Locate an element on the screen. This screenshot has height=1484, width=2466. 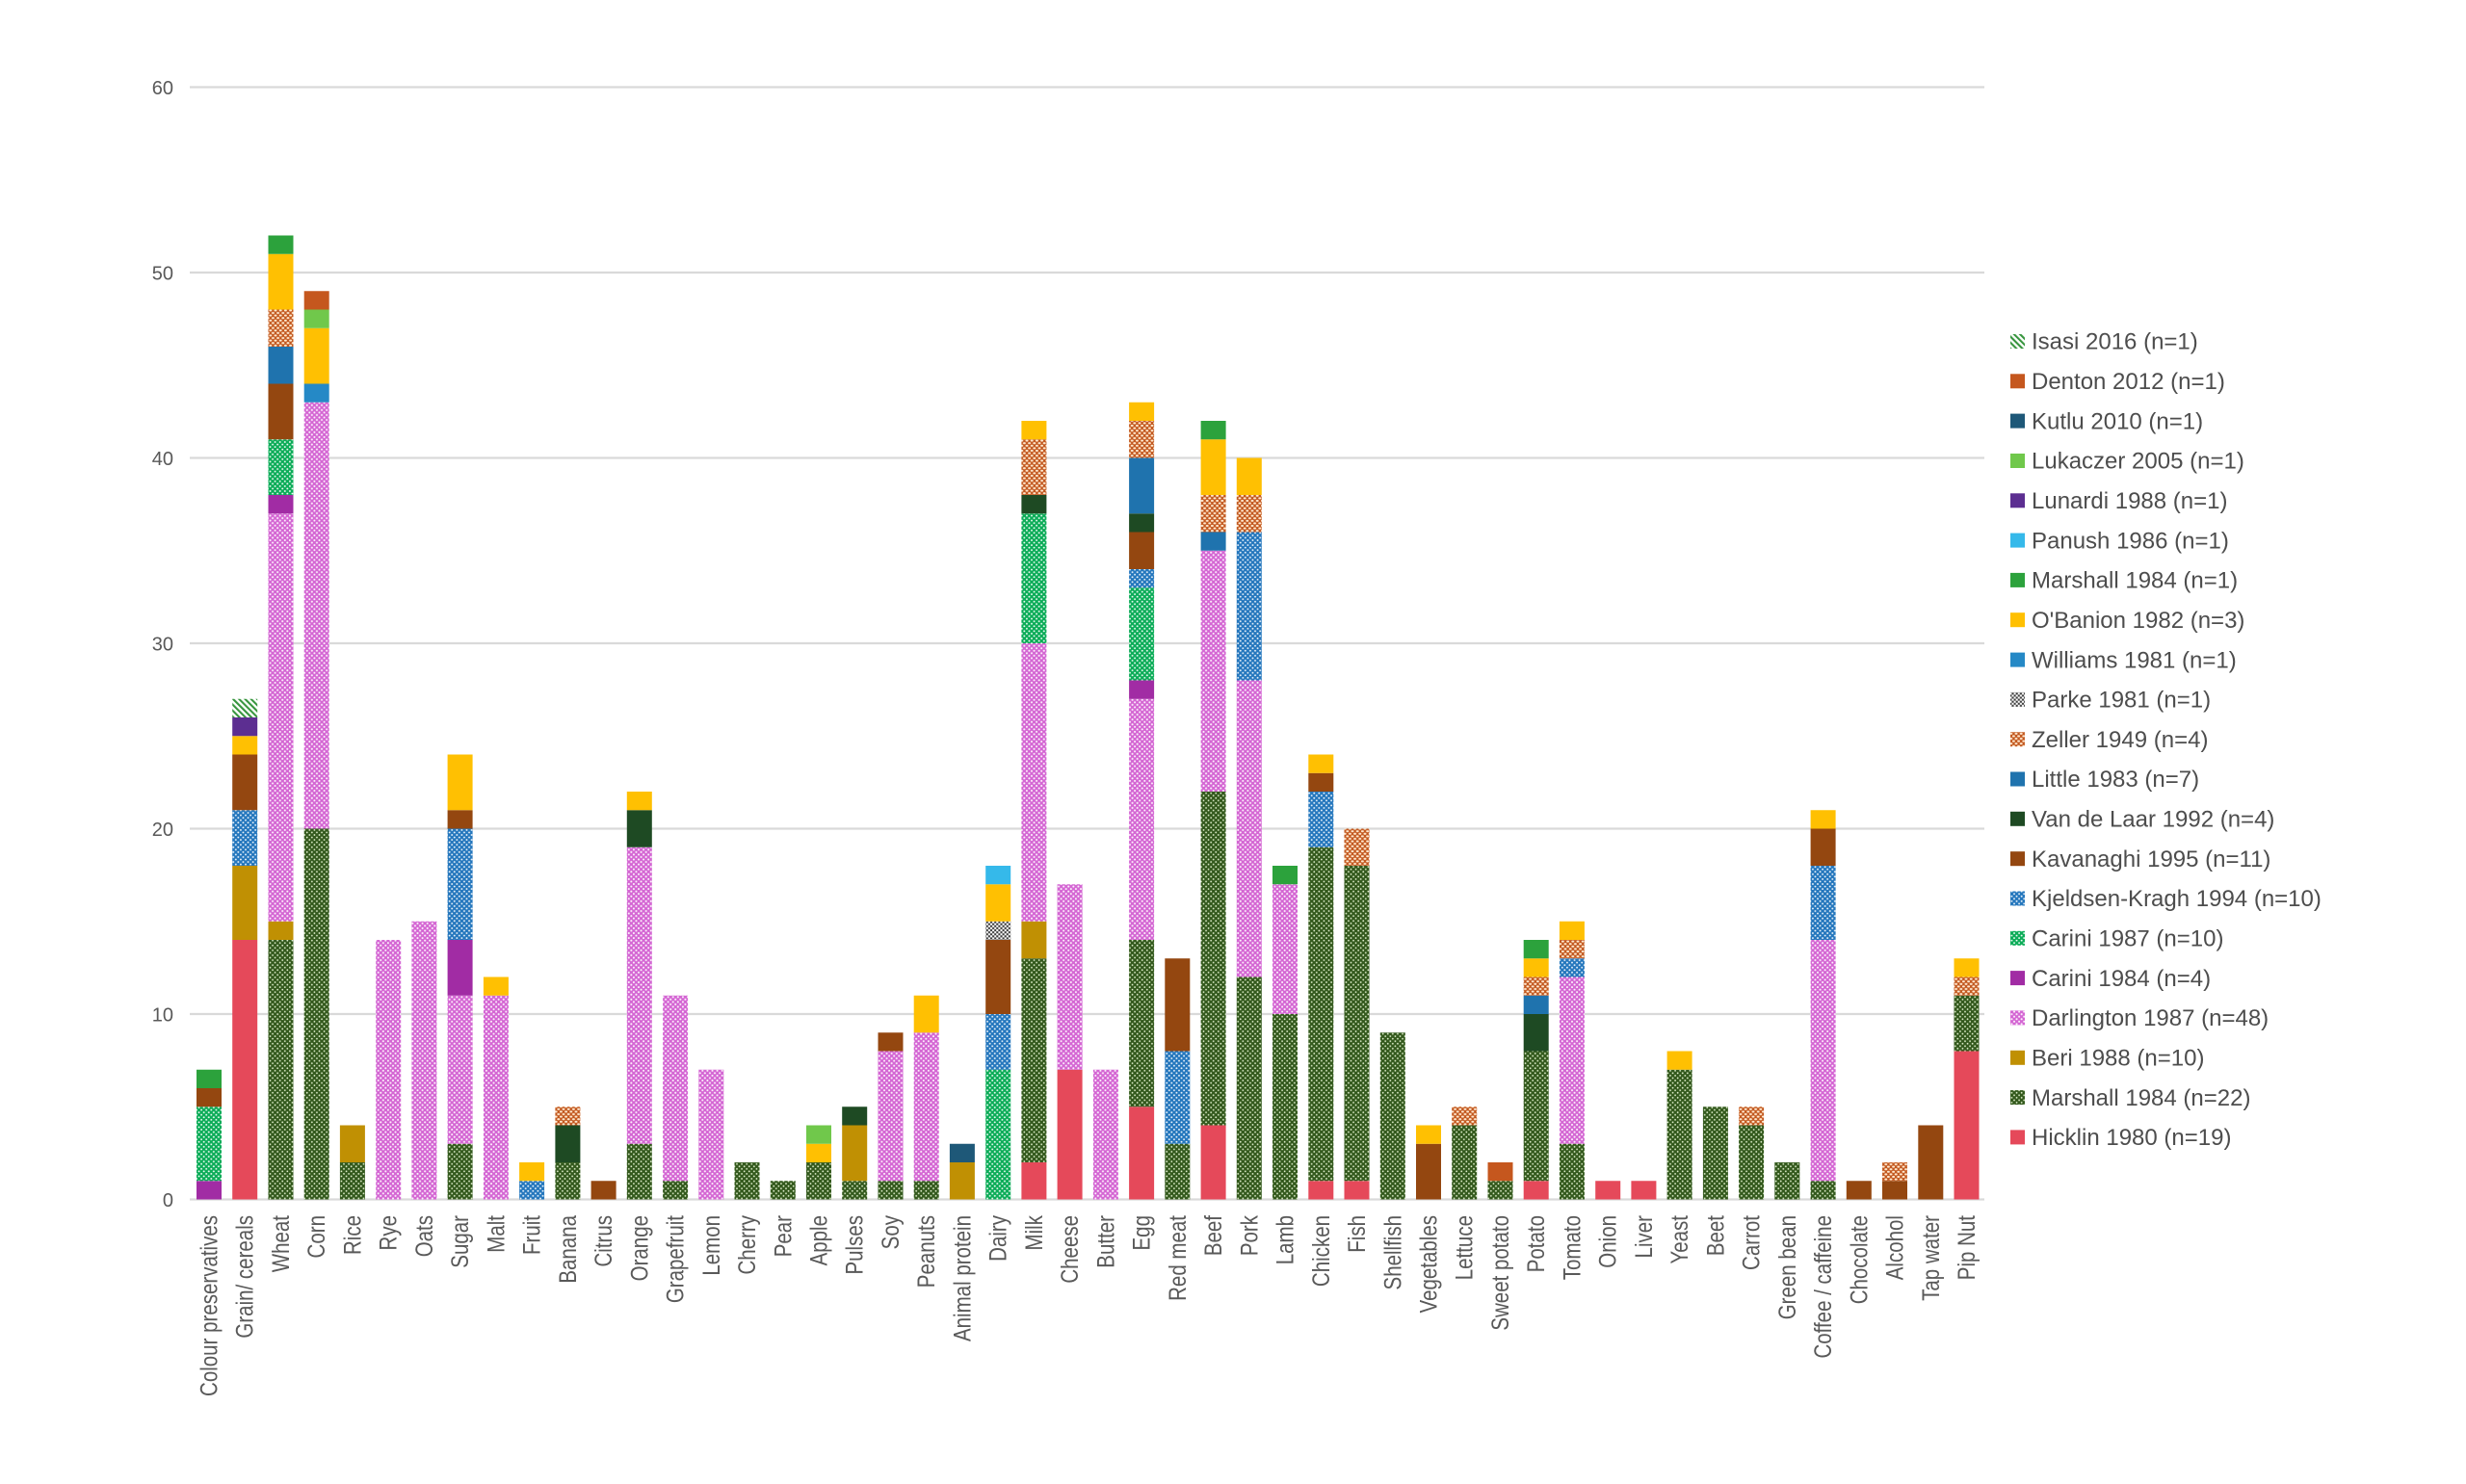
svg-text: 40 is located at coordinates (162, 460).